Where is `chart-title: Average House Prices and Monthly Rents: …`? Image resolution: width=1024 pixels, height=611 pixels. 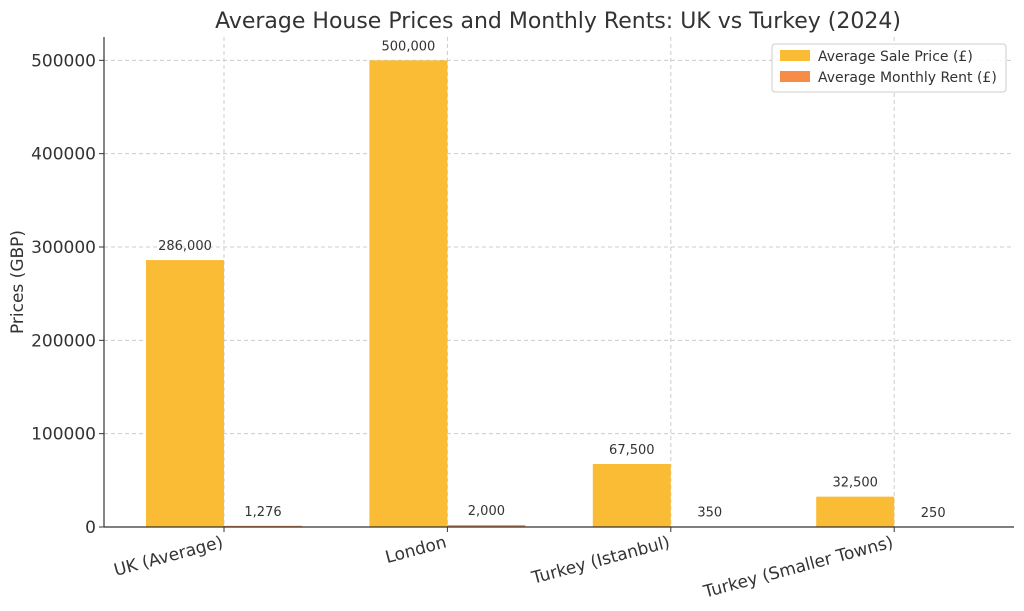
chart-title: Average House Prices and Monthly Rents: … is located at coordinates (558, 21).